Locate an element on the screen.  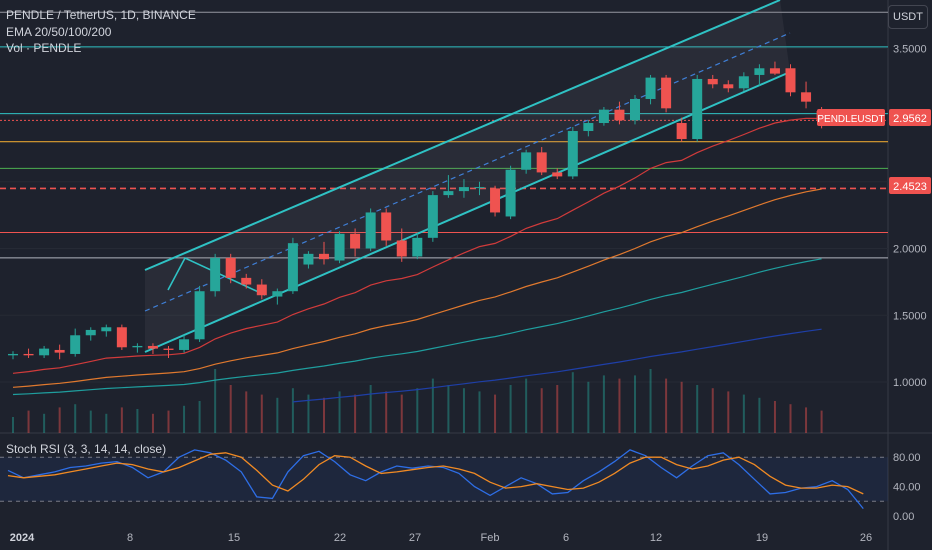
flag-pattern is located at coordinates (216, 276).